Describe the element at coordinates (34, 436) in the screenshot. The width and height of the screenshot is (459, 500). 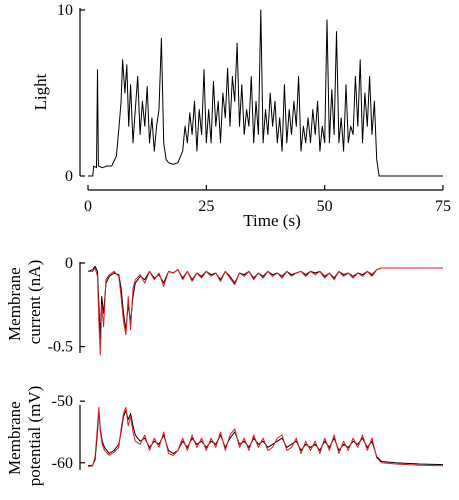
I see `potential-y-axis-label-line2: potential (mV)` at that location.